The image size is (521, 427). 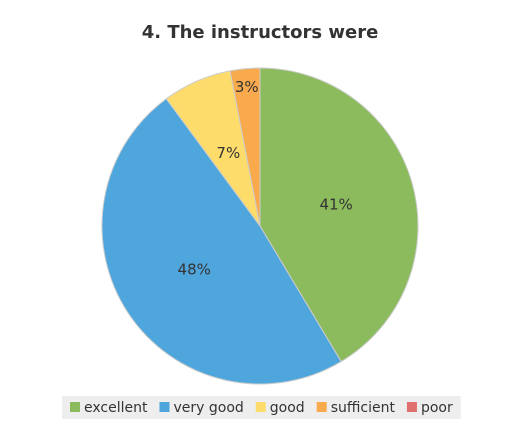 I want to click on data-label: 48%, so click(x=194, y=269).